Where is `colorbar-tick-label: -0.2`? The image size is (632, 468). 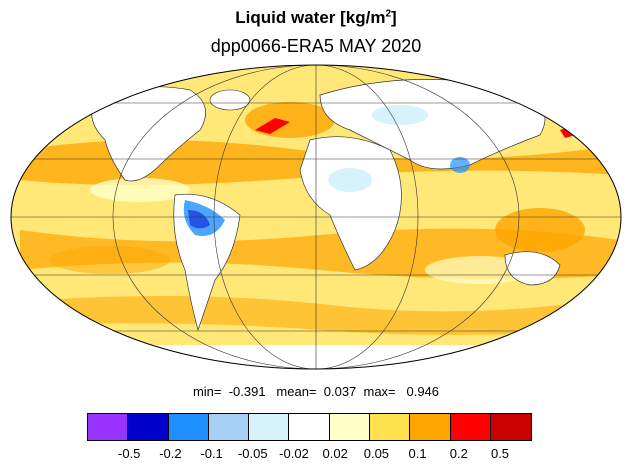
colorbar-tick-label: -0.2 is located at coordinates (170, 453).